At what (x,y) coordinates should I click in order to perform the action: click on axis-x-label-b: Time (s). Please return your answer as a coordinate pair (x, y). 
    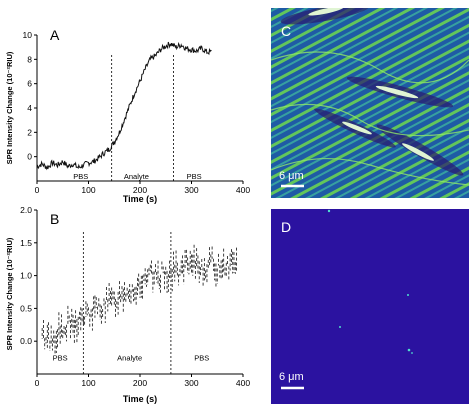
    Looking at the image, I should click on (140, 399).